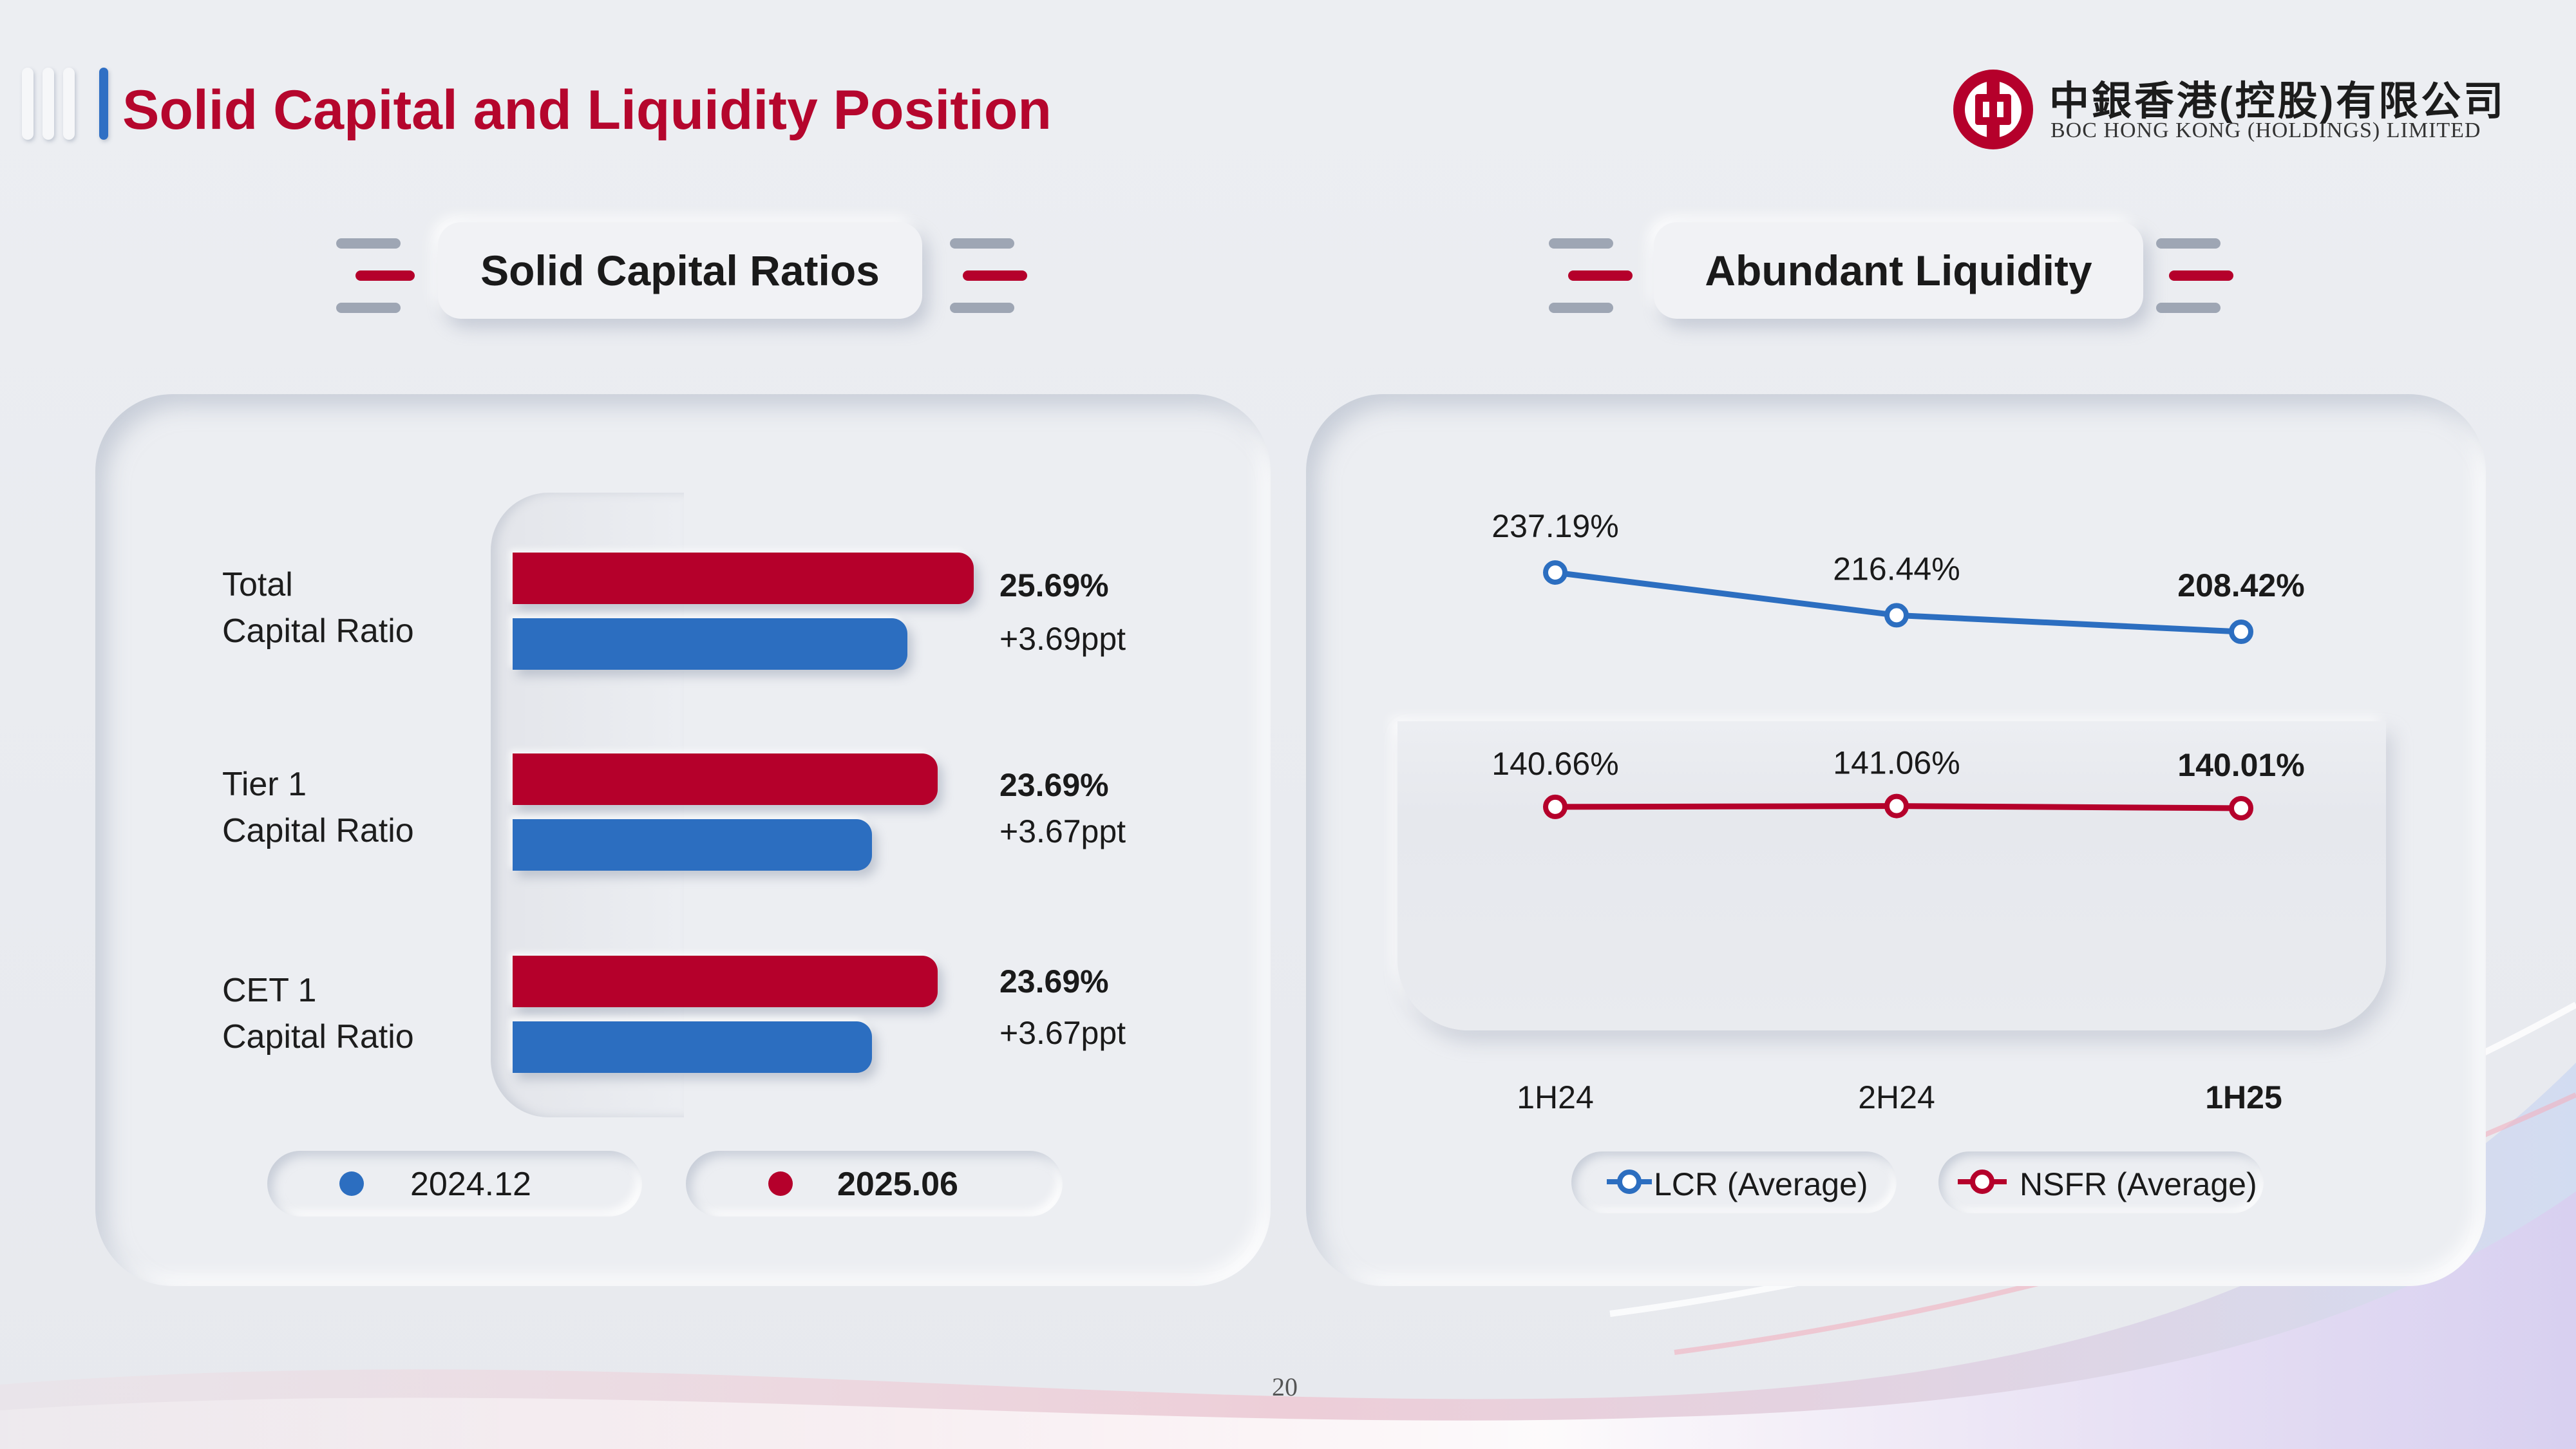 The width and height of the screenshot is (2576, 1449). Describe the element at coordinates (587, 110) in the screenshot. I see `page-title: Solid Capital and Liquidity Position` at that location.